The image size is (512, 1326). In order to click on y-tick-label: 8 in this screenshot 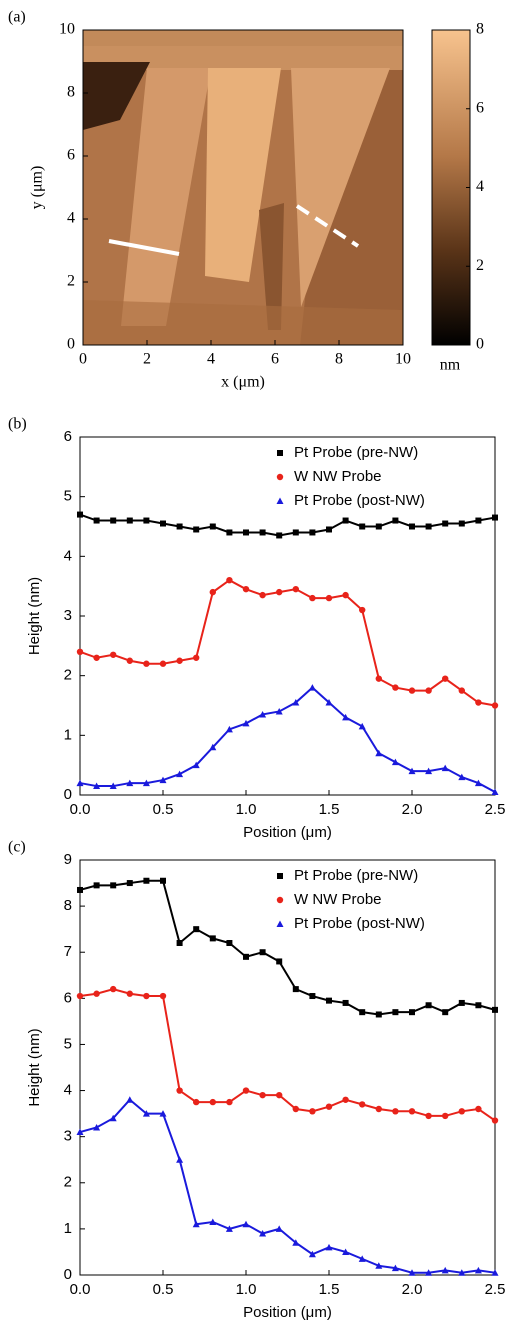, I will do `click(68, 905)`.